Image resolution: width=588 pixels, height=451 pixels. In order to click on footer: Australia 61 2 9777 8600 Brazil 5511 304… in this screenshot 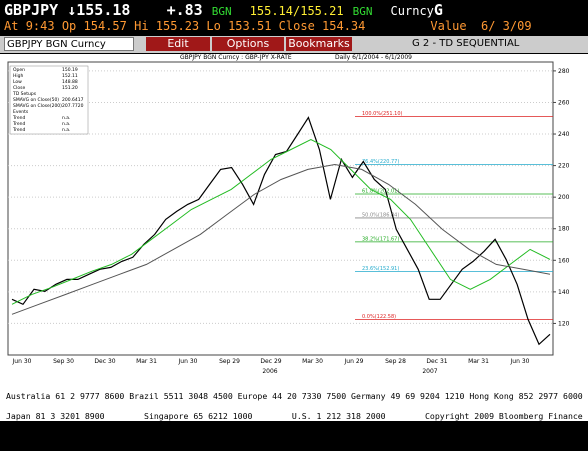, I will do `click(294, 411)`.